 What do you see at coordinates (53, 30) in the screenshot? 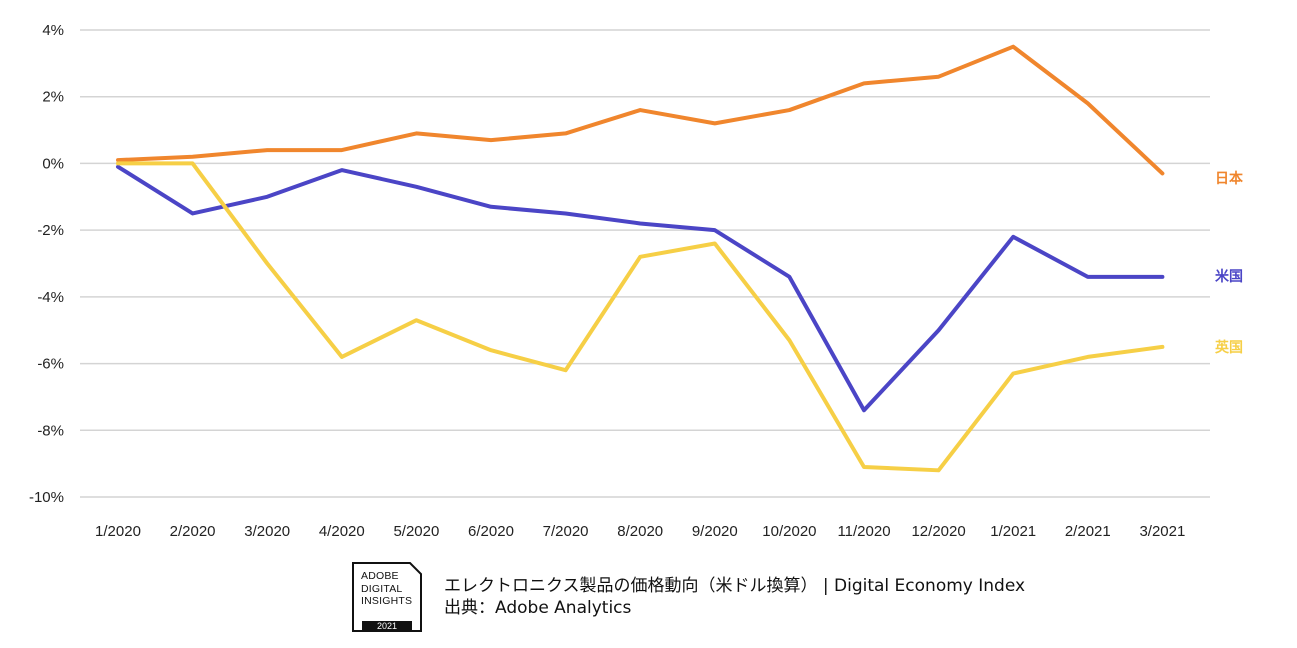
I see `y-tick-label: 4%` at bounding box center [53, 30].